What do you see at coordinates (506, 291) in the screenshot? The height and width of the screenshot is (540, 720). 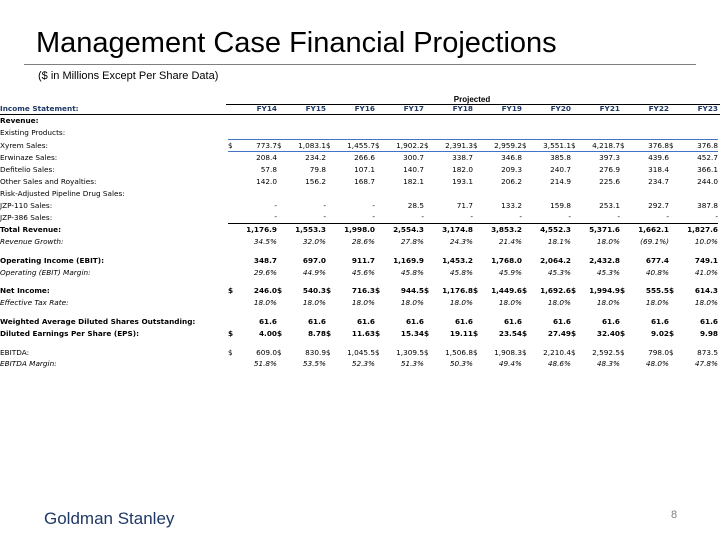 I see `cell-value: 1,449.6` at bounding box center [506, 291].